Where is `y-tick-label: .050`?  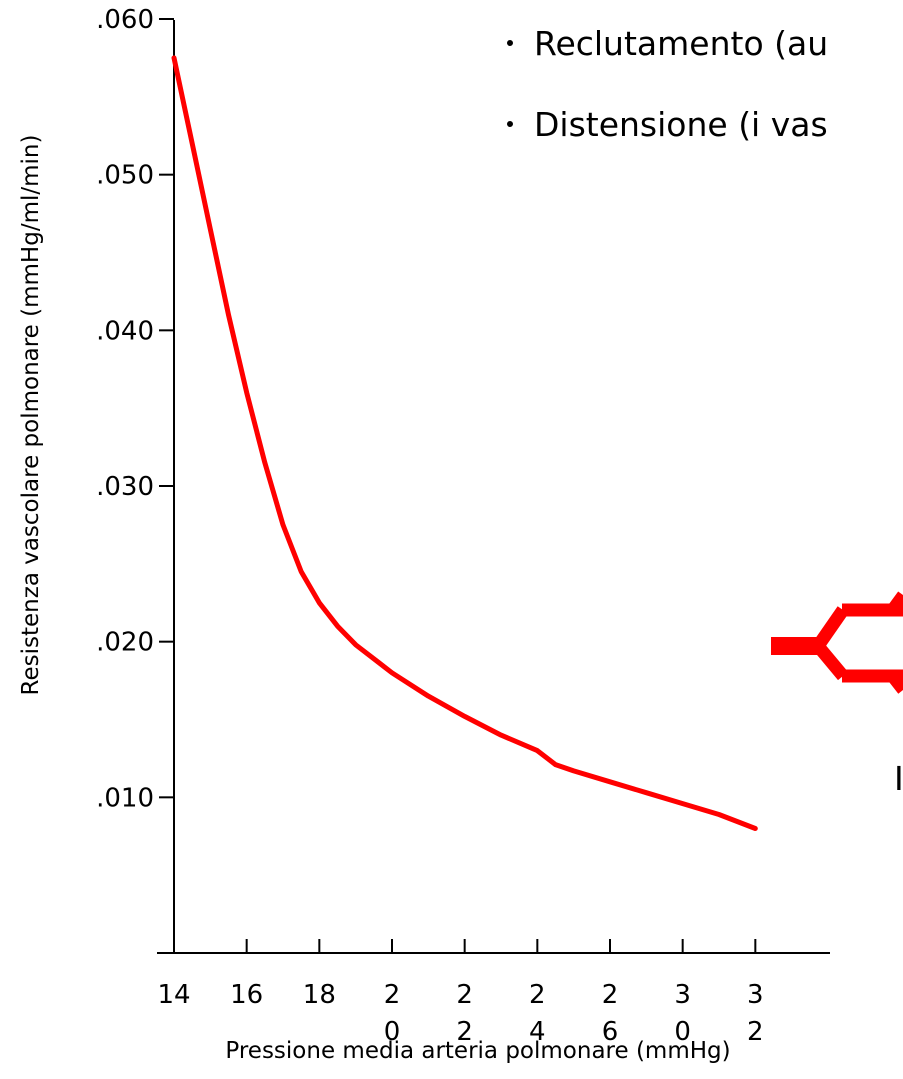
y-tick-label: .050 is located at coordinates (125, 176).